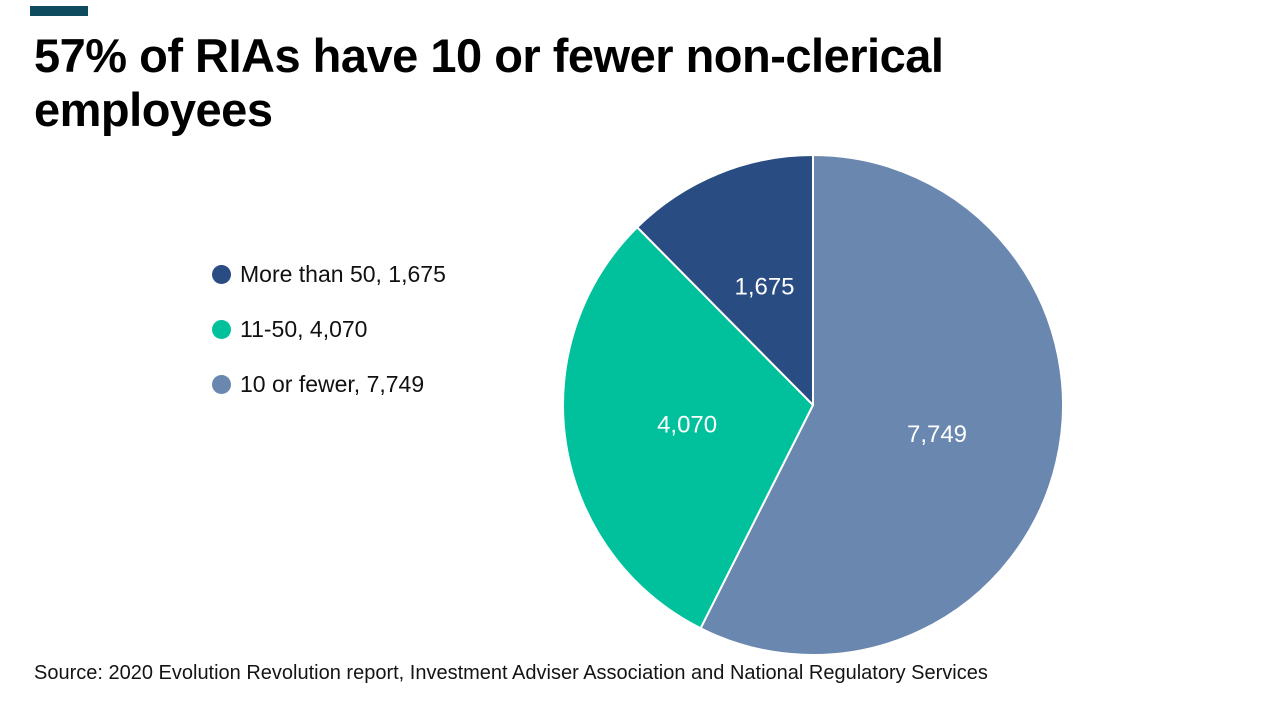  Describe the element at coordinates (59, 11) in the screenshot. I see `brand-accent-bar` at that location.